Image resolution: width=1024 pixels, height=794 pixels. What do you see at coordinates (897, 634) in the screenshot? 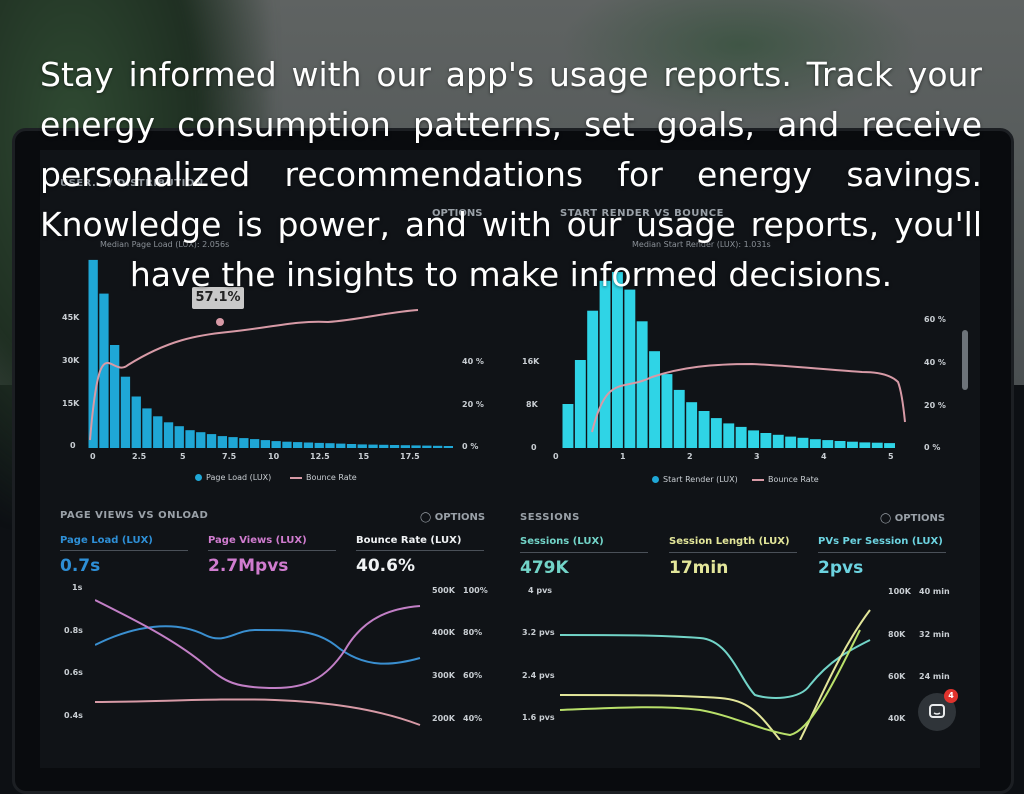
I see `y-tick: 80K` at bounding box center [897, 634].